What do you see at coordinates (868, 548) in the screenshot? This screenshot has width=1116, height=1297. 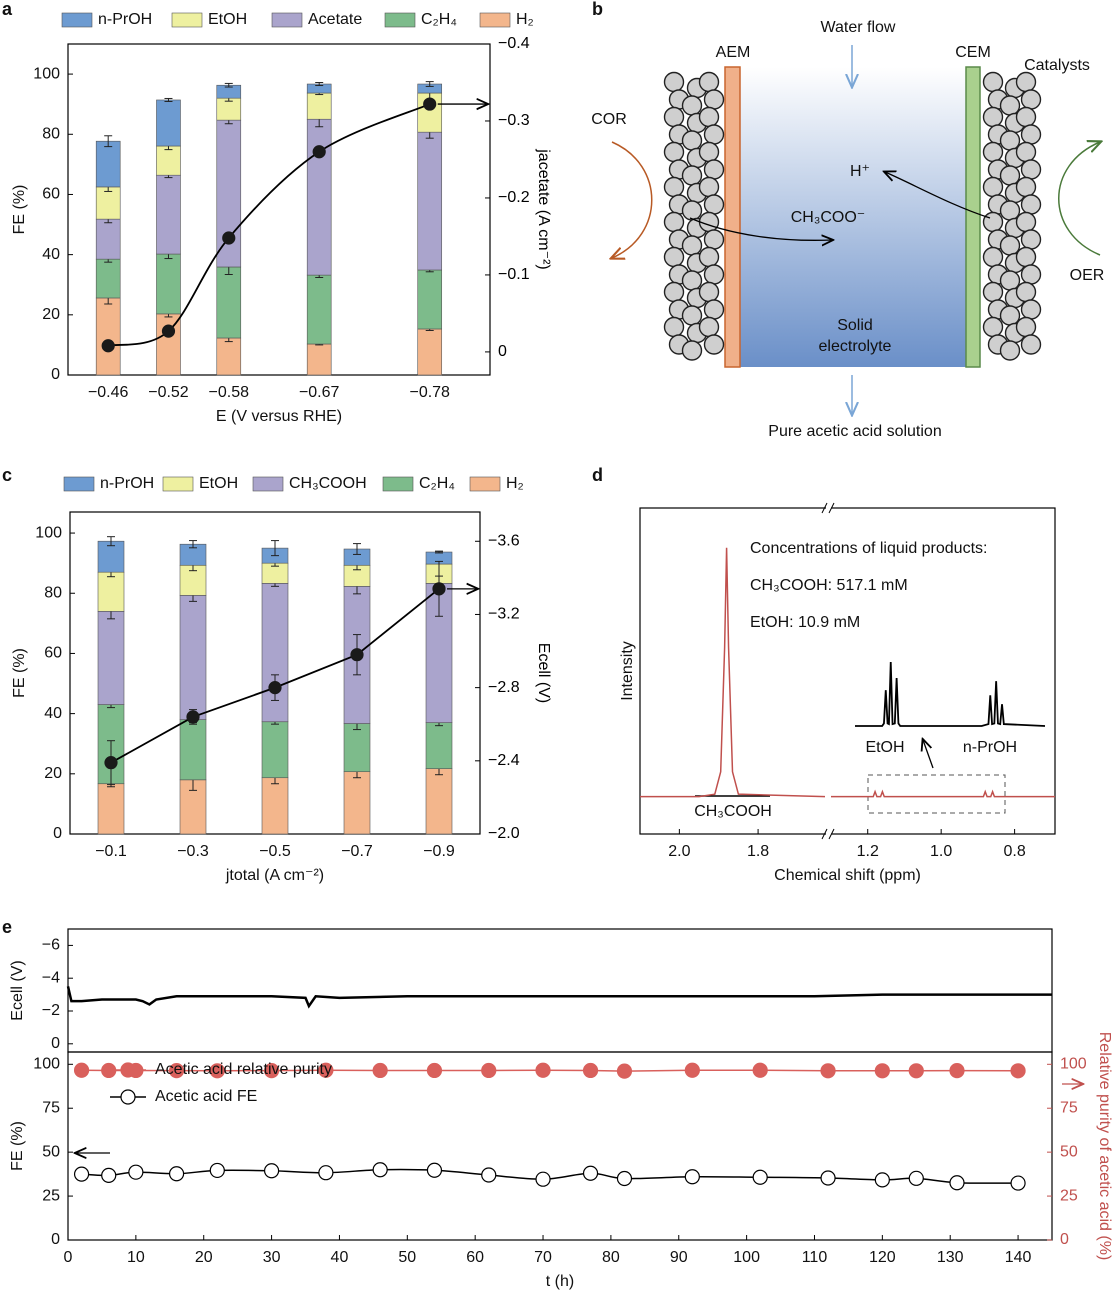 I see `annotation: Concentrations of liquid products:` at bounding box center [868, 548].